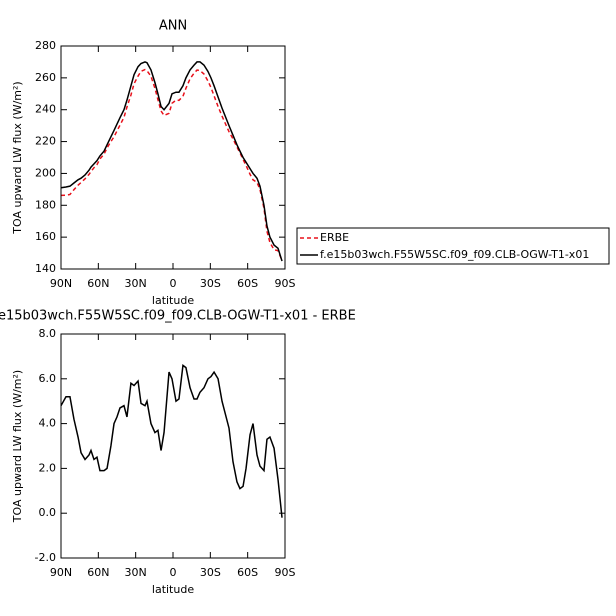  What do you see at coordinates (45, 109) in the screenshot?
I see `y-tick-label: 240` at bounding box center [45, 109].